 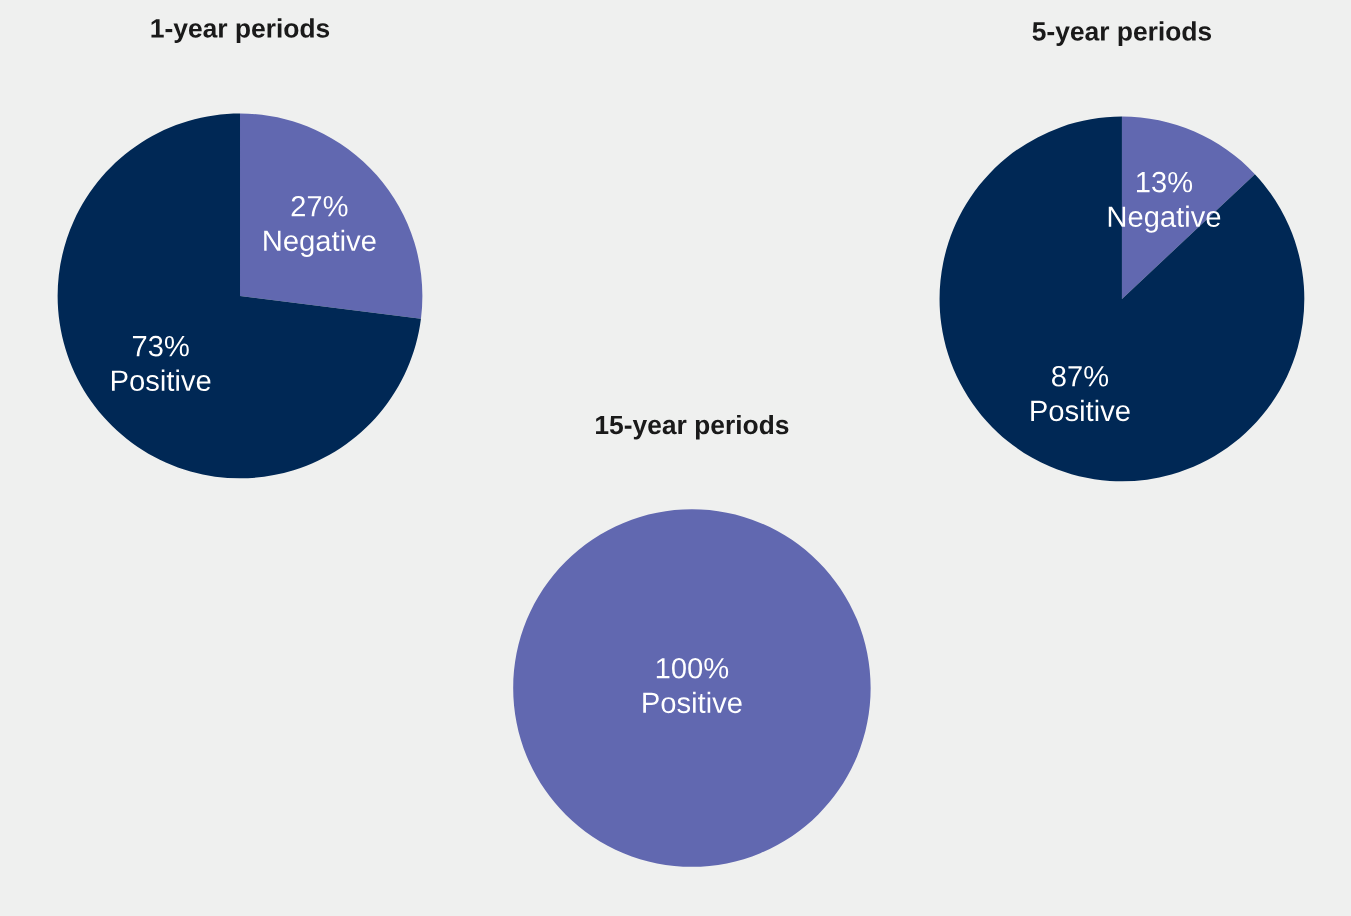 I want to click on data-label: 100%, so click(x=692, y=668).